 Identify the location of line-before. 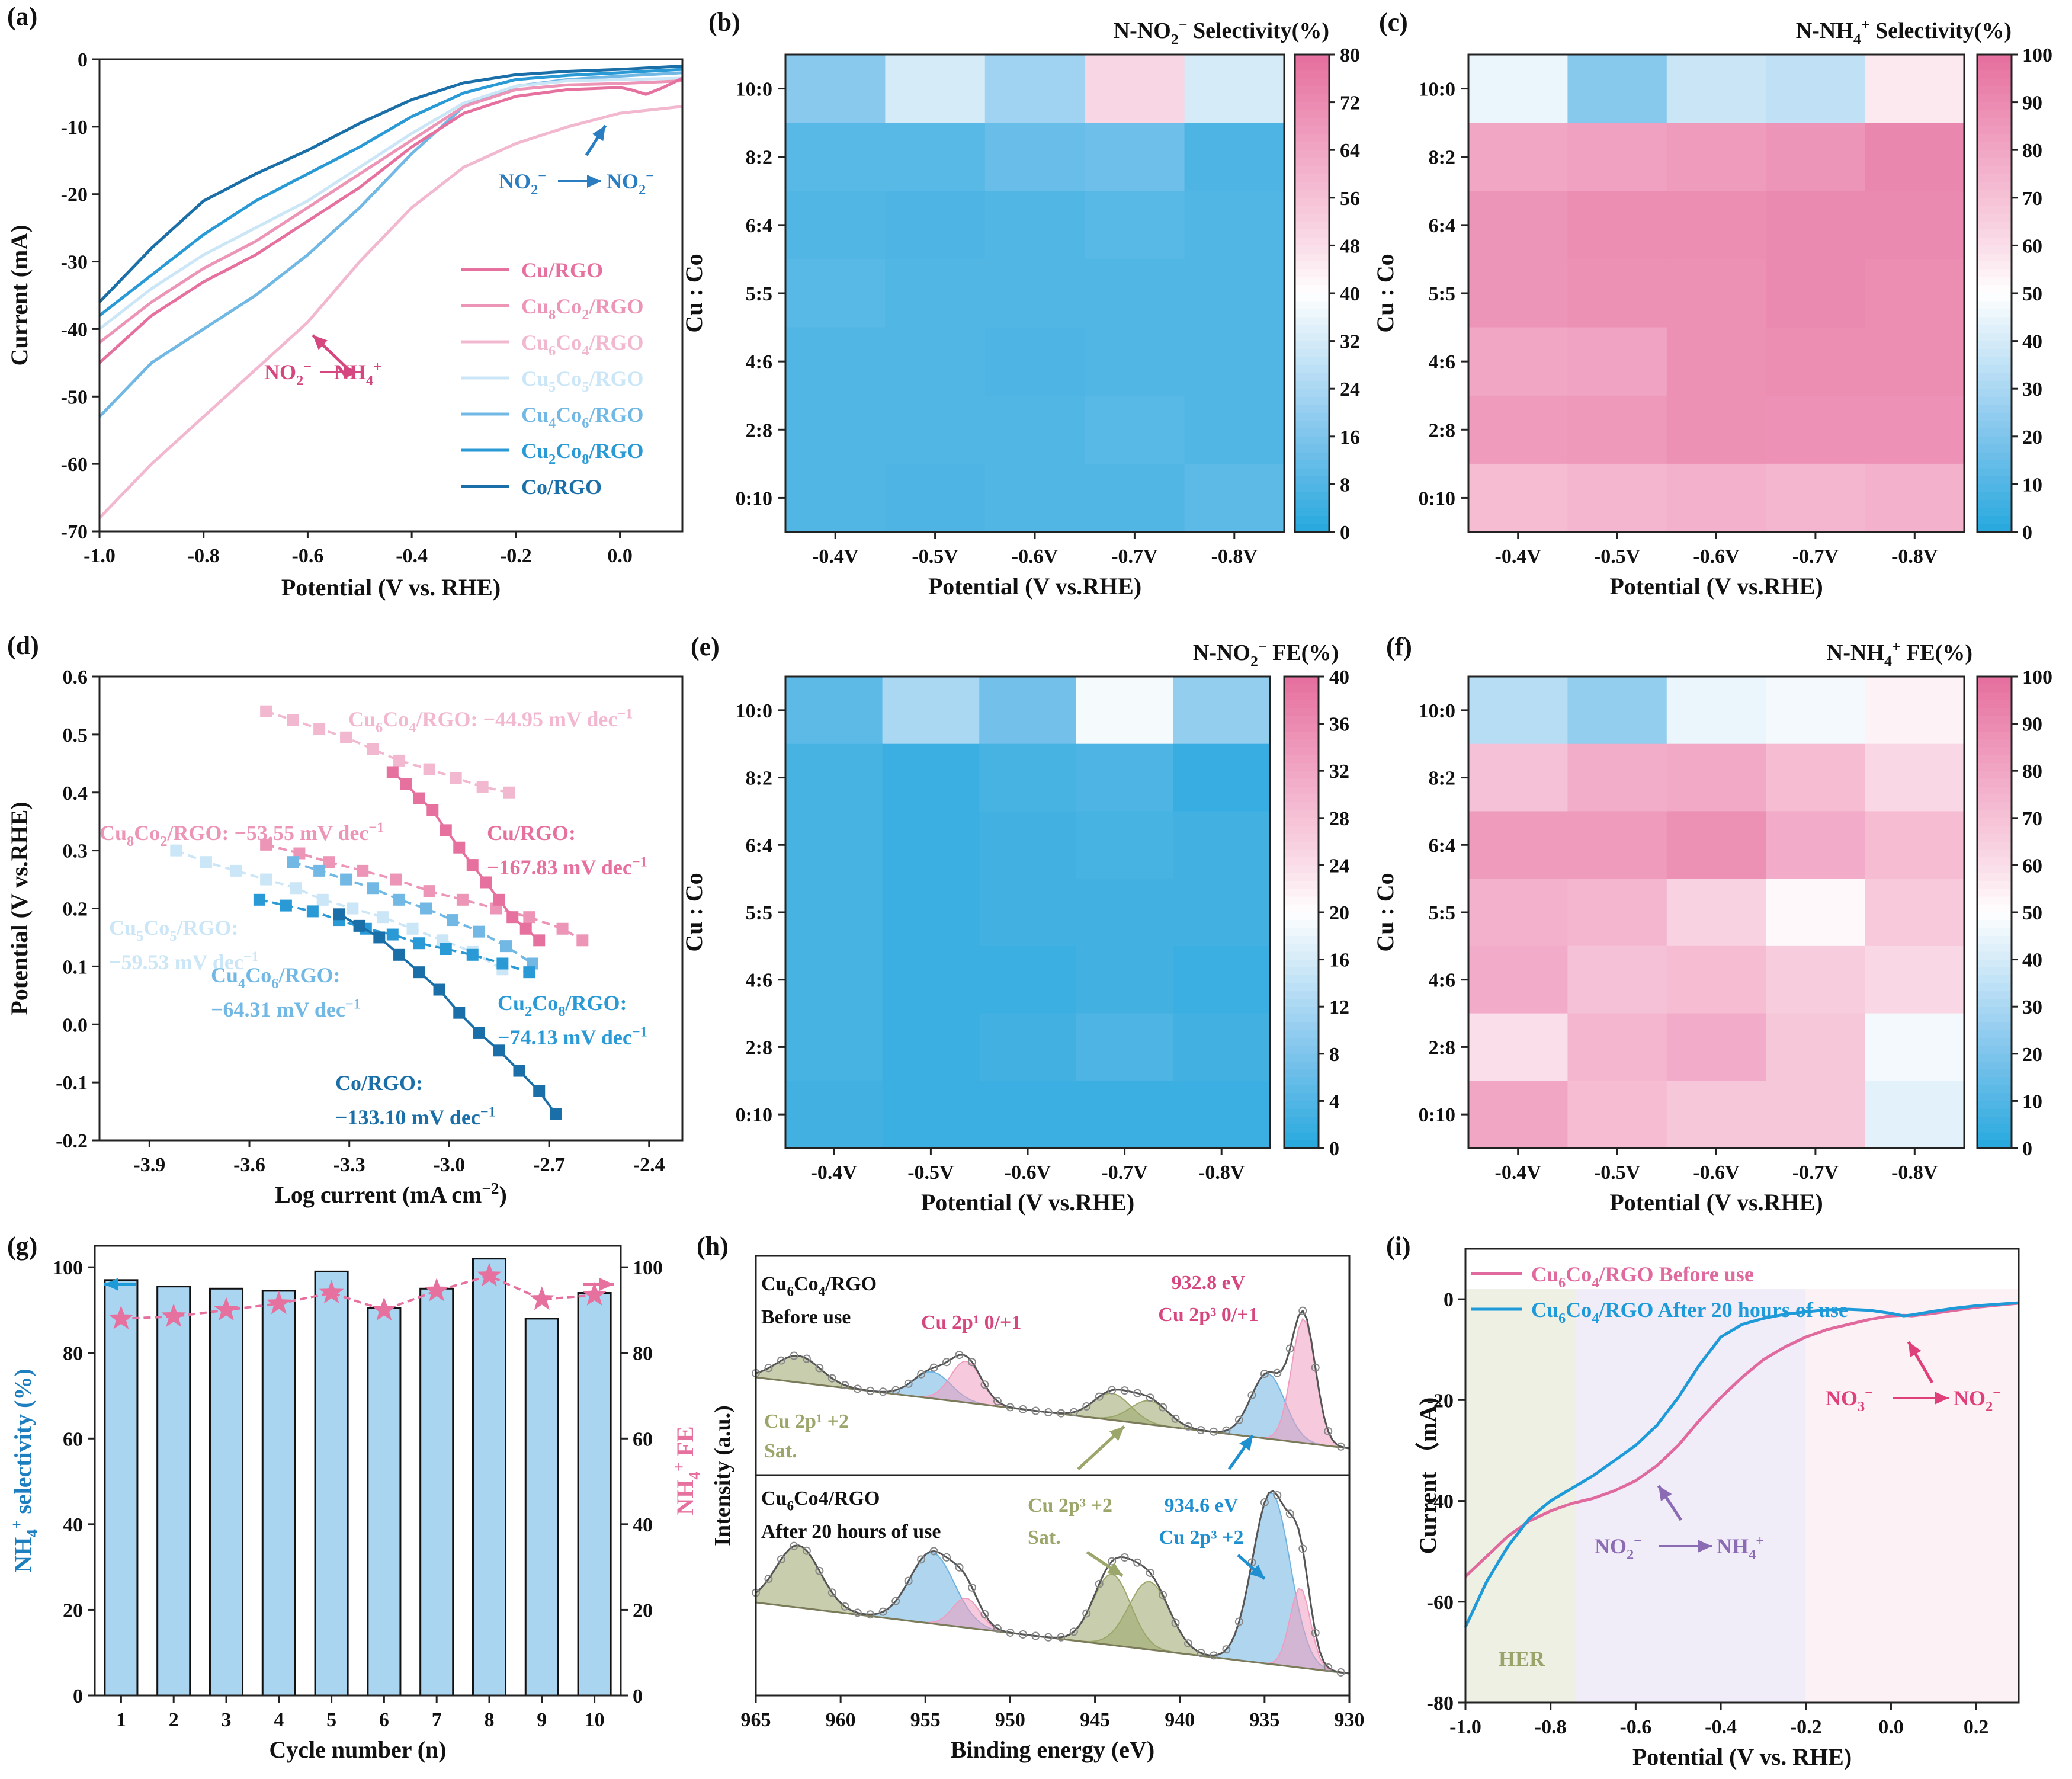
(1741, 1440).